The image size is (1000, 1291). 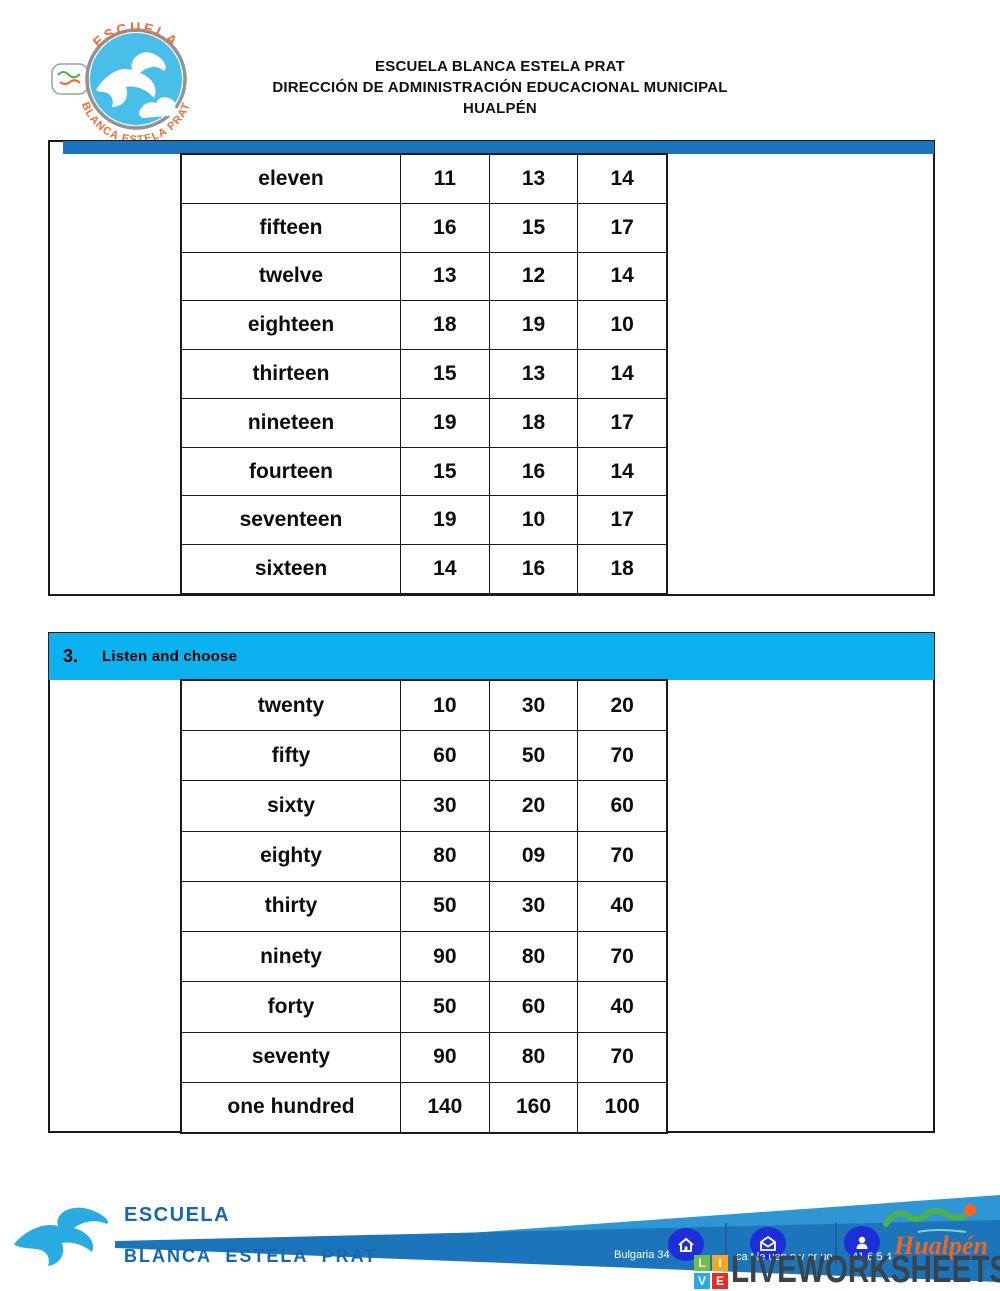 I want to click on city-line: HUALPÉN, so click(x=500, y=108).